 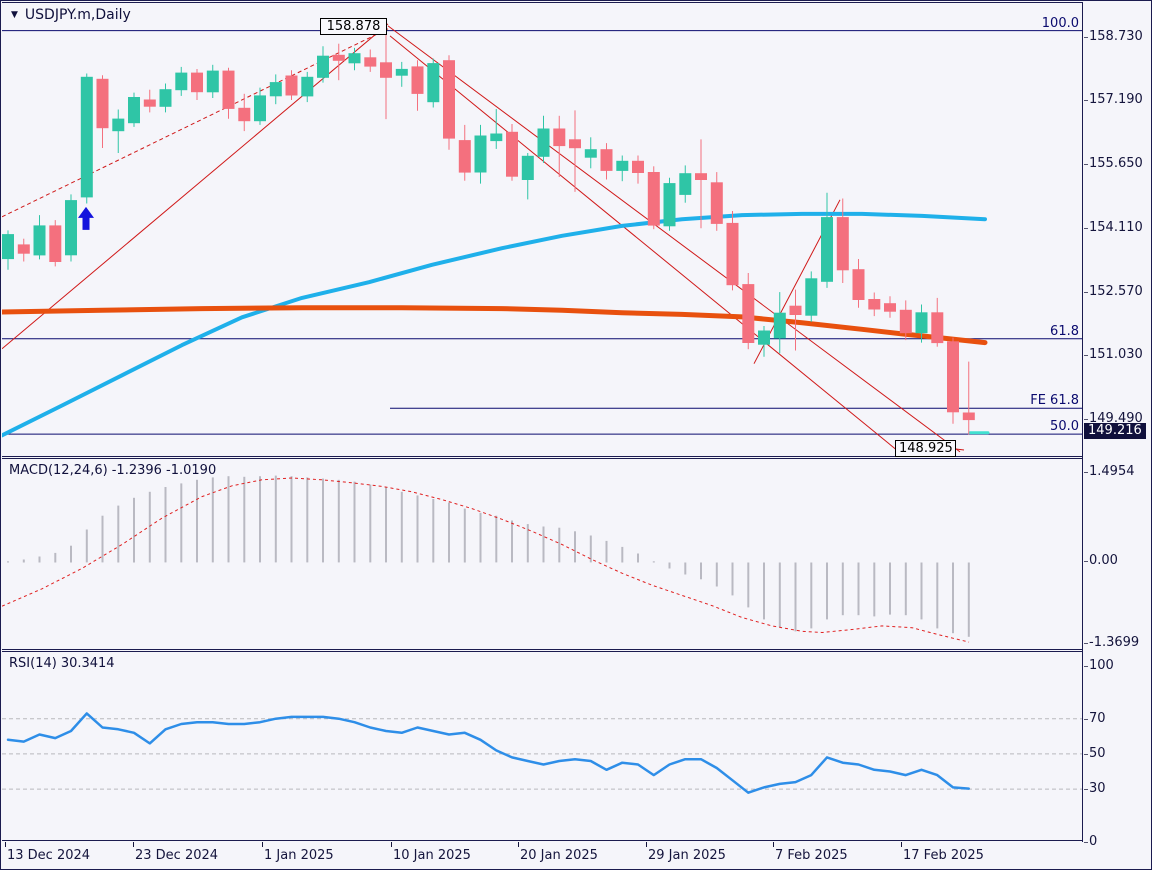 What do you see at coordinates (1095, 718) in the screenshot?
I see `rsi-axis-label: 70` at bounding box center [1095, 718].